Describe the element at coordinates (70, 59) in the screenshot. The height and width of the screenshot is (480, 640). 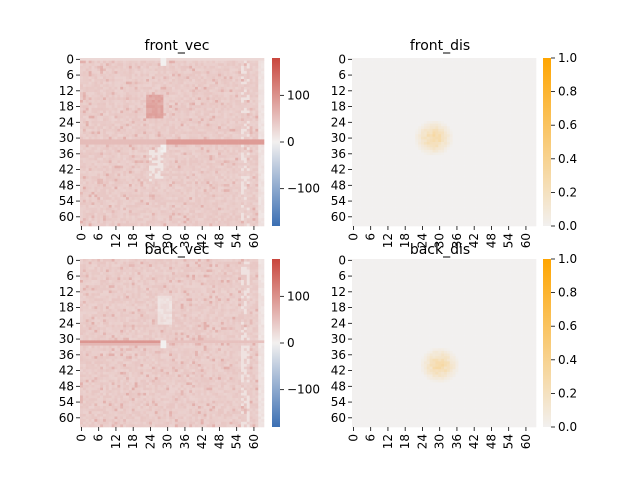
I see `y-tick-label: 0` at that location.